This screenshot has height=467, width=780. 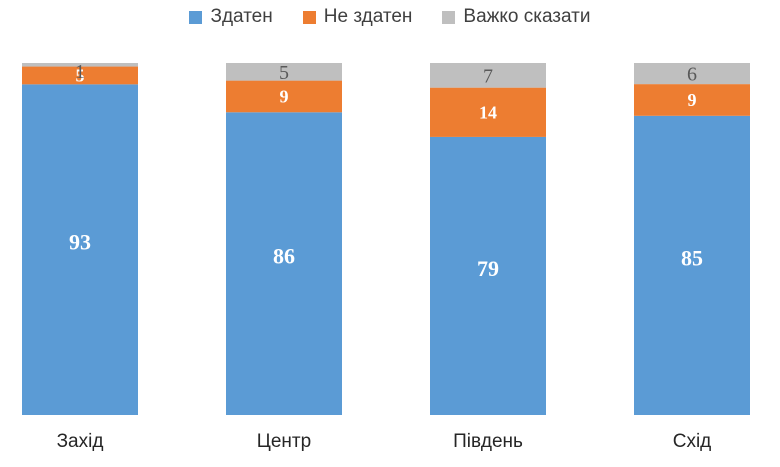 What do you see at coordinates (309, 17) in the screenshot?
I see `legend-swatch-ne-zdaten` at bounding box center [309, 17].